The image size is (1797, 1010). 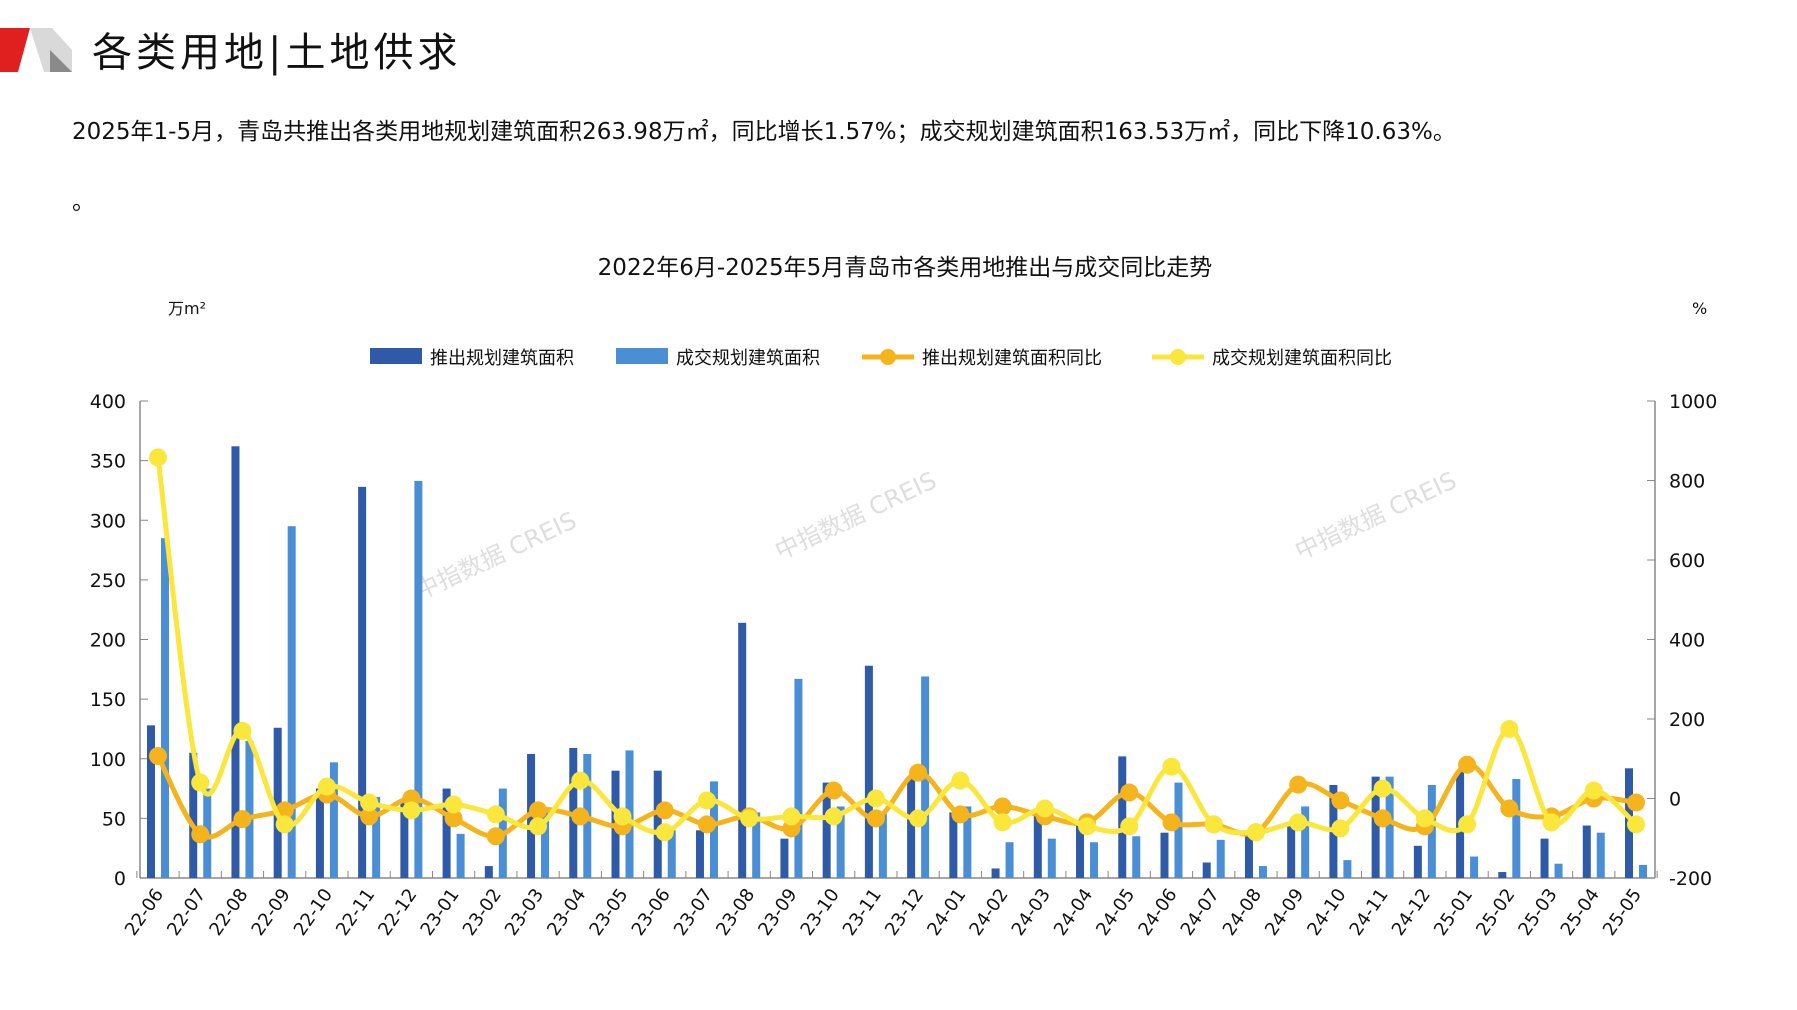 I want to click on x-tick-label: 23-11, so click(x=862, y=912).